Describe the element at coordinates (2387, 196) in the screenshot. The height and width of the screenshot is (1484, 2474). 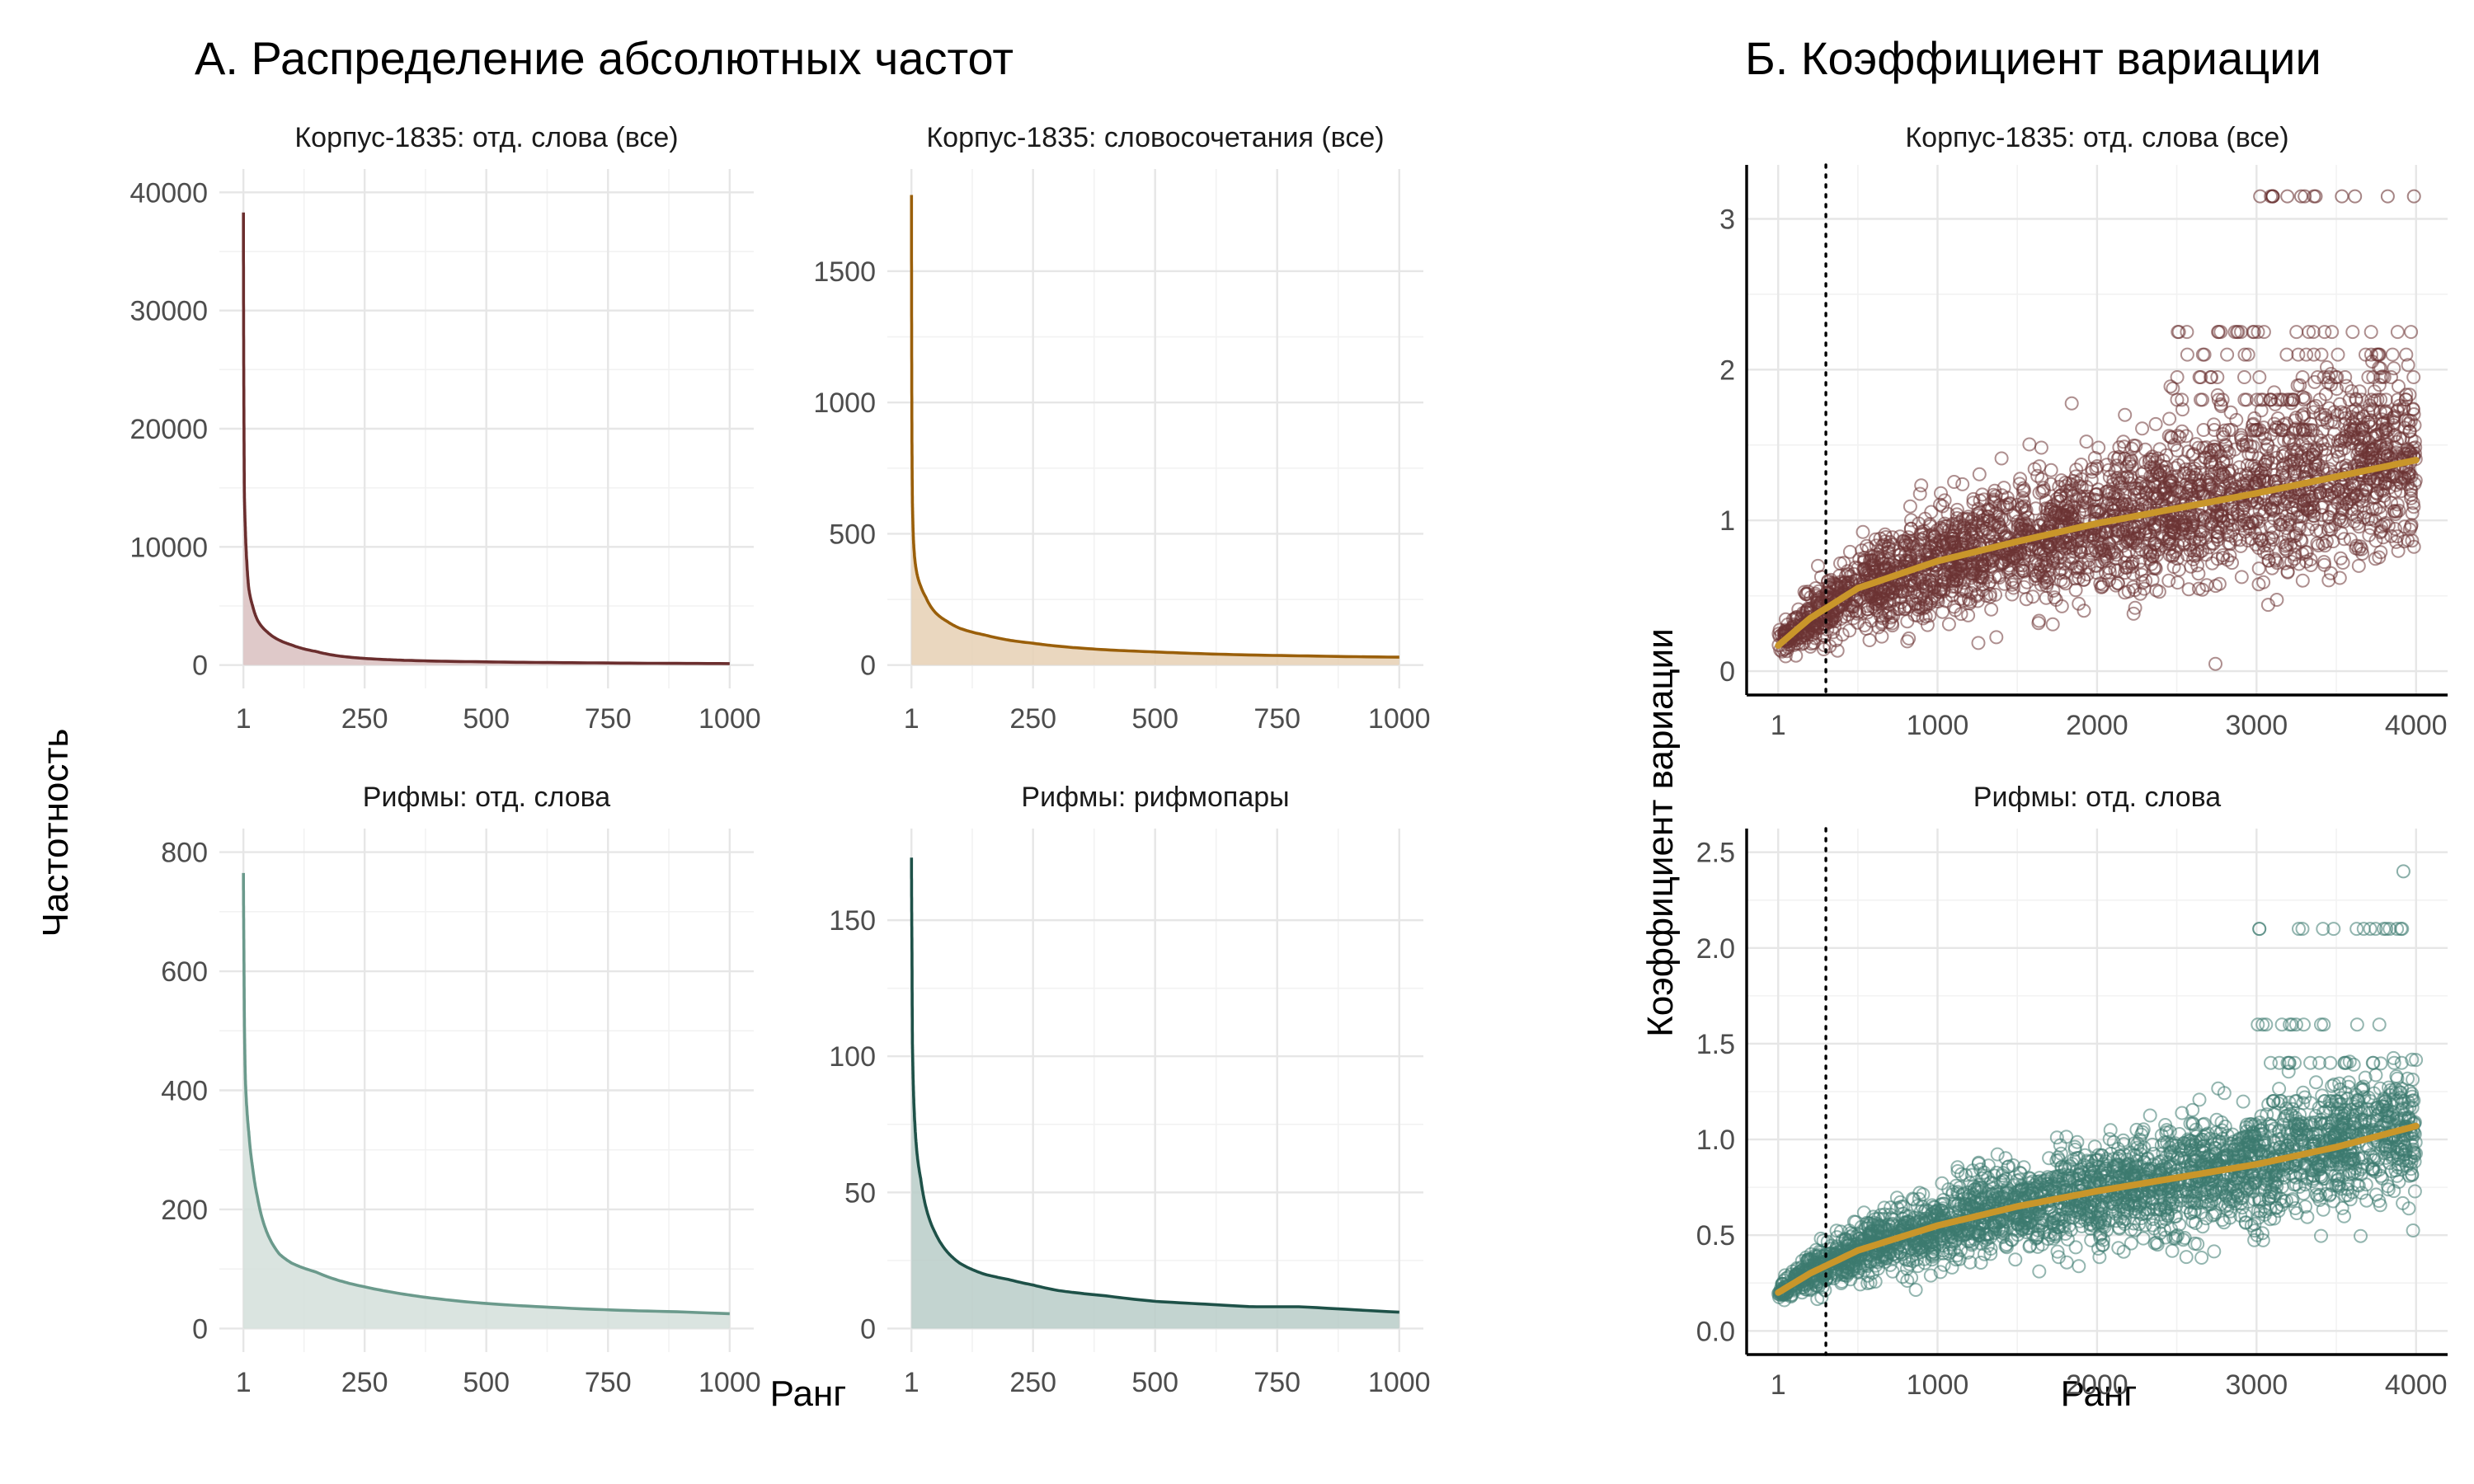
I see `data-point-max` at that location.